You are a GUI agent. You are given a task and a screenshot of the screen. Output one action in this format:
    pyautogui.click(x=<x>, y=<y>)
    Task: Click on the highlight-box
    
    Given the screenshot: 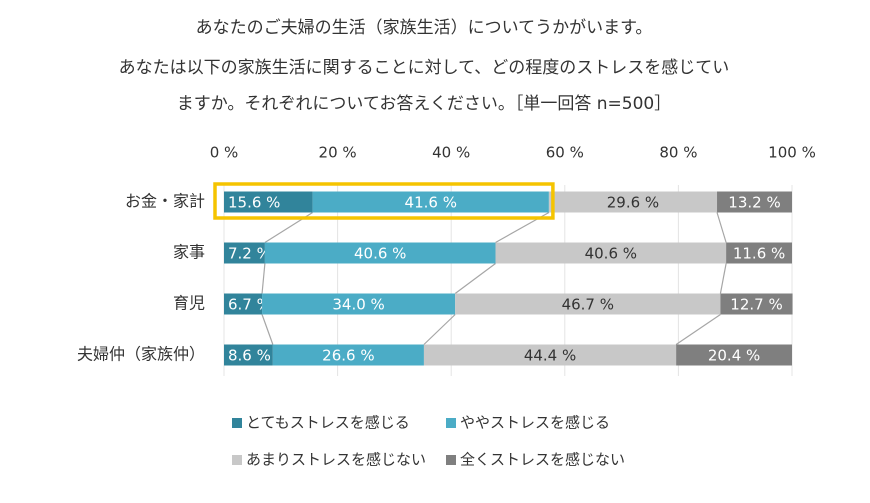 What is the action you would take?
    pyautogui.click(x=384, y=201)
    